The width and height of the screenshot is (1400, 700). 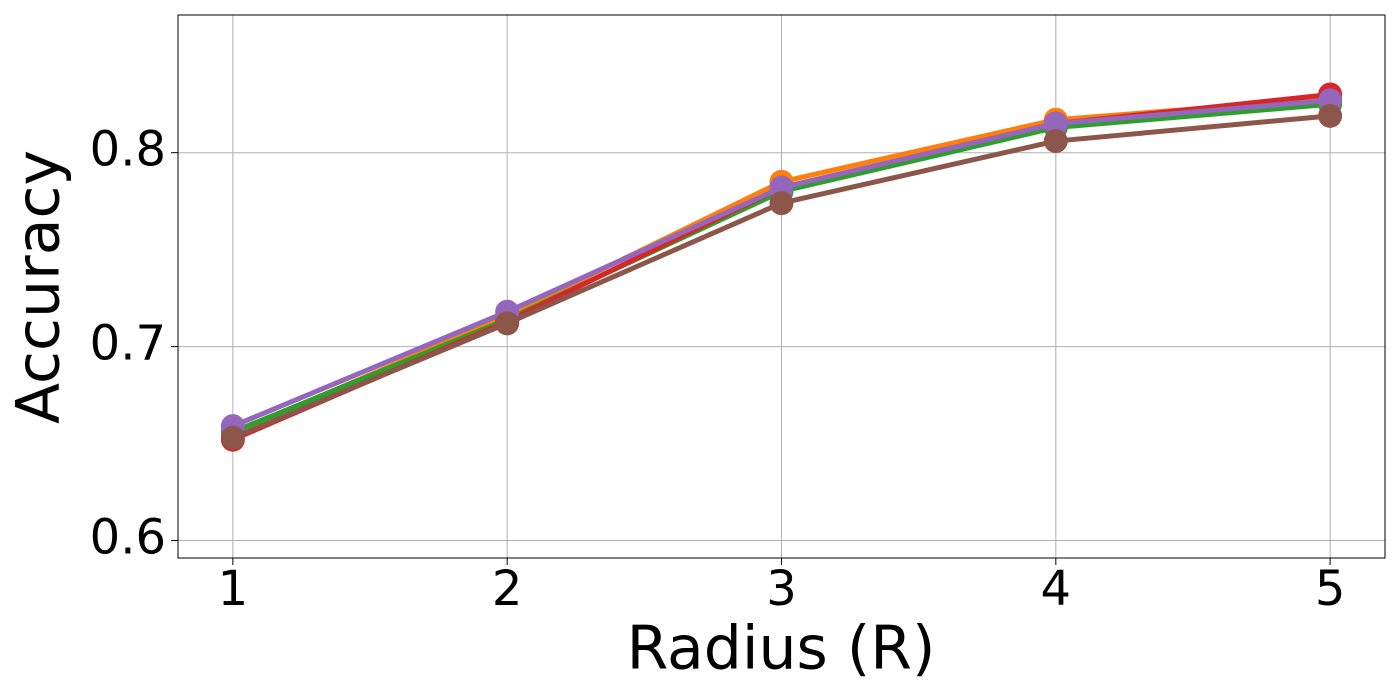 What do you see at coordinates (781, 589) in the screenshot?
I see `x-tick-label: 3` at bounding box center [781, 589].